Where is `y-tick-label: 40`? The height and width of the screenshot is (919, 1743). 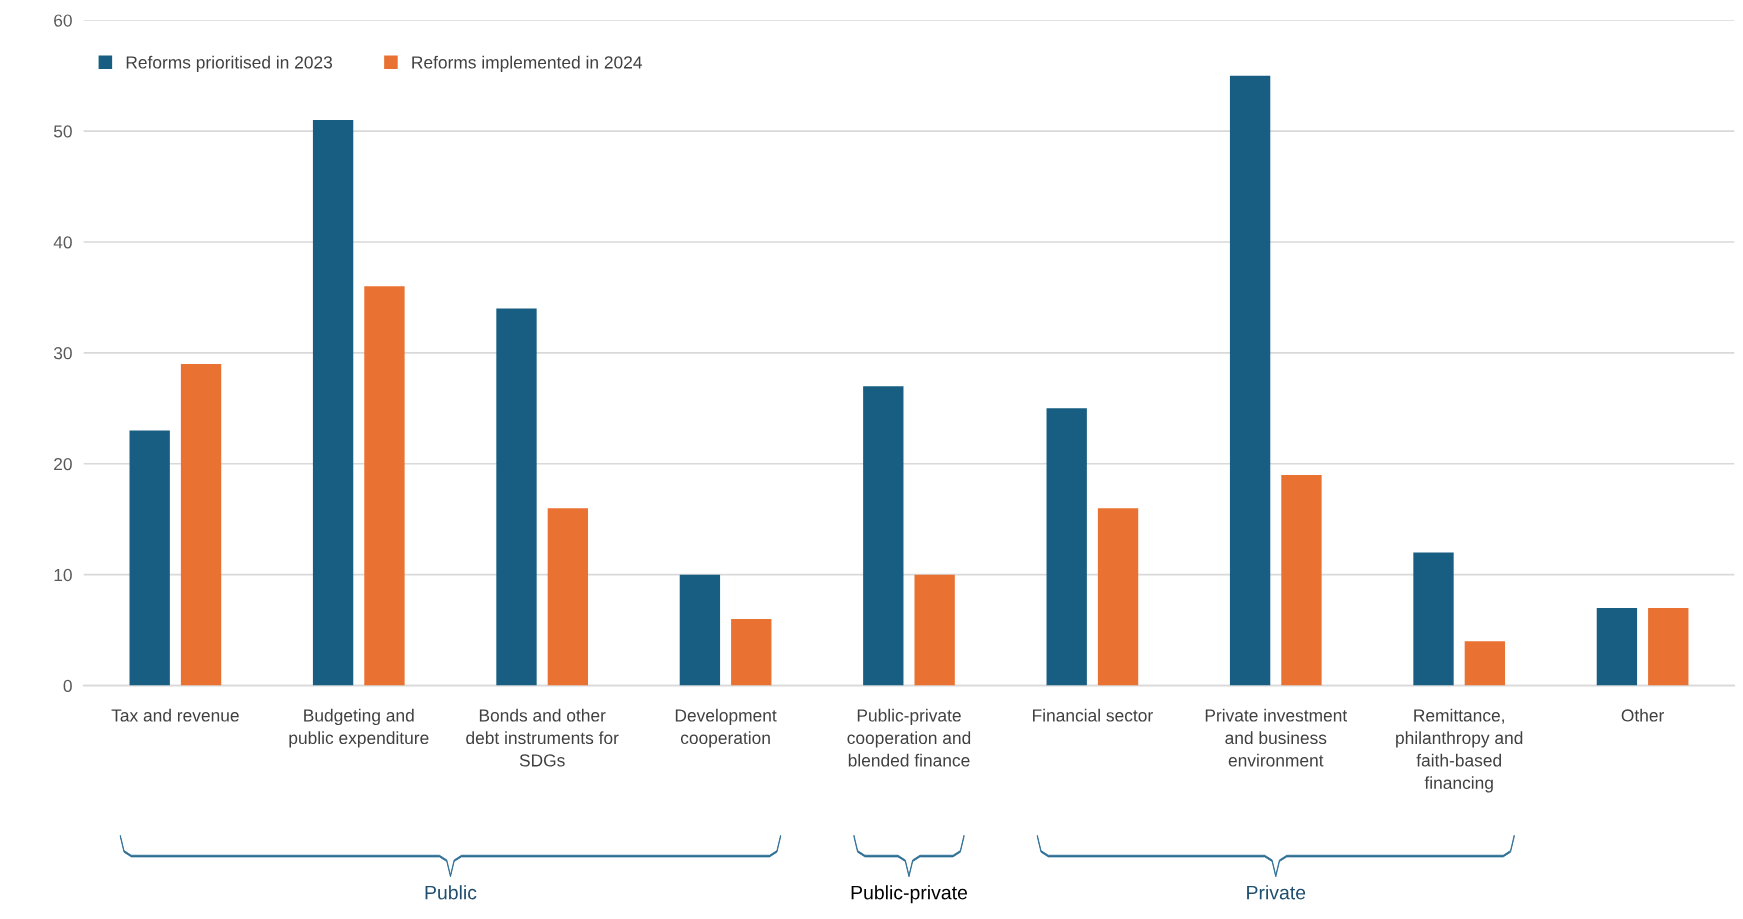
y-tick-label: 40 is located at coordinates (62, 242).